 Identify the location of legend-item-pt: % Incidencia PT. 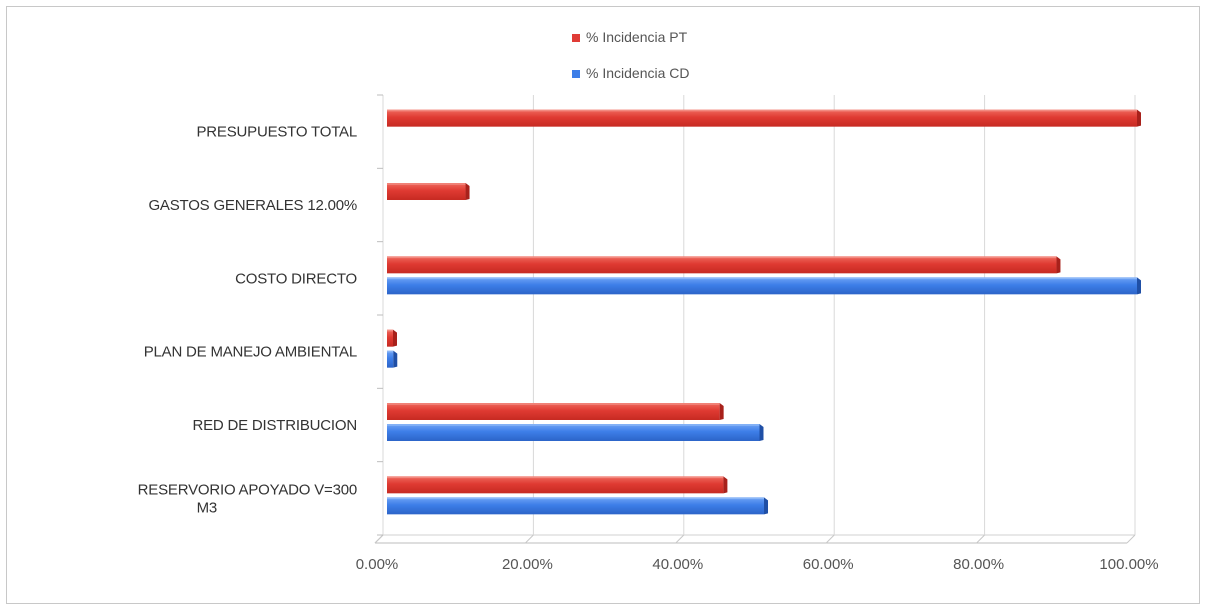
(630, 37).